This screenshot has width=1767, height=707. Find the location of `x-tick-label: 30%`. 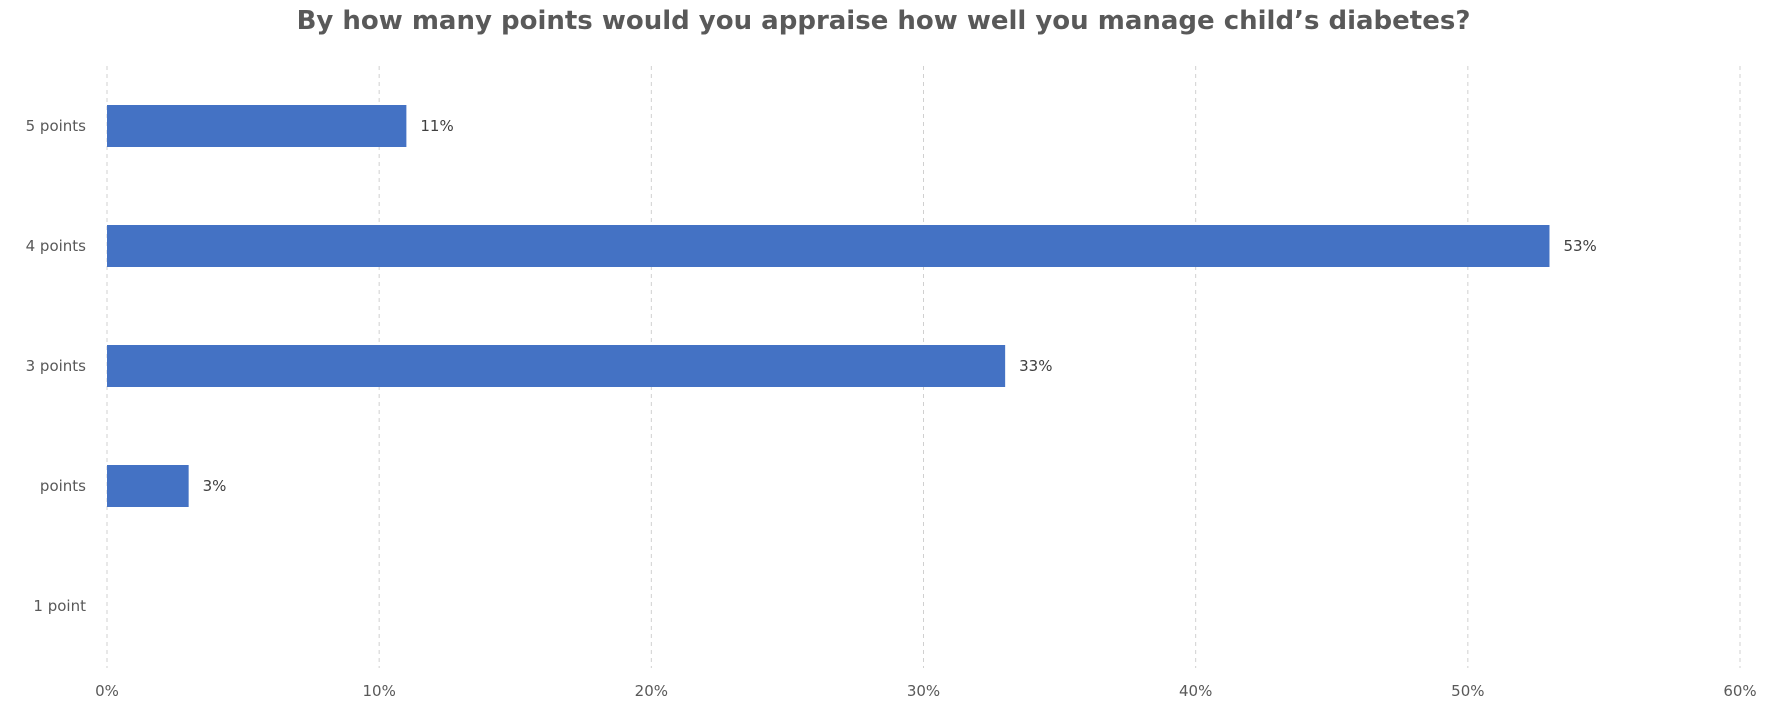

x-tick-label: 30% is located at coordinates (923, 691).